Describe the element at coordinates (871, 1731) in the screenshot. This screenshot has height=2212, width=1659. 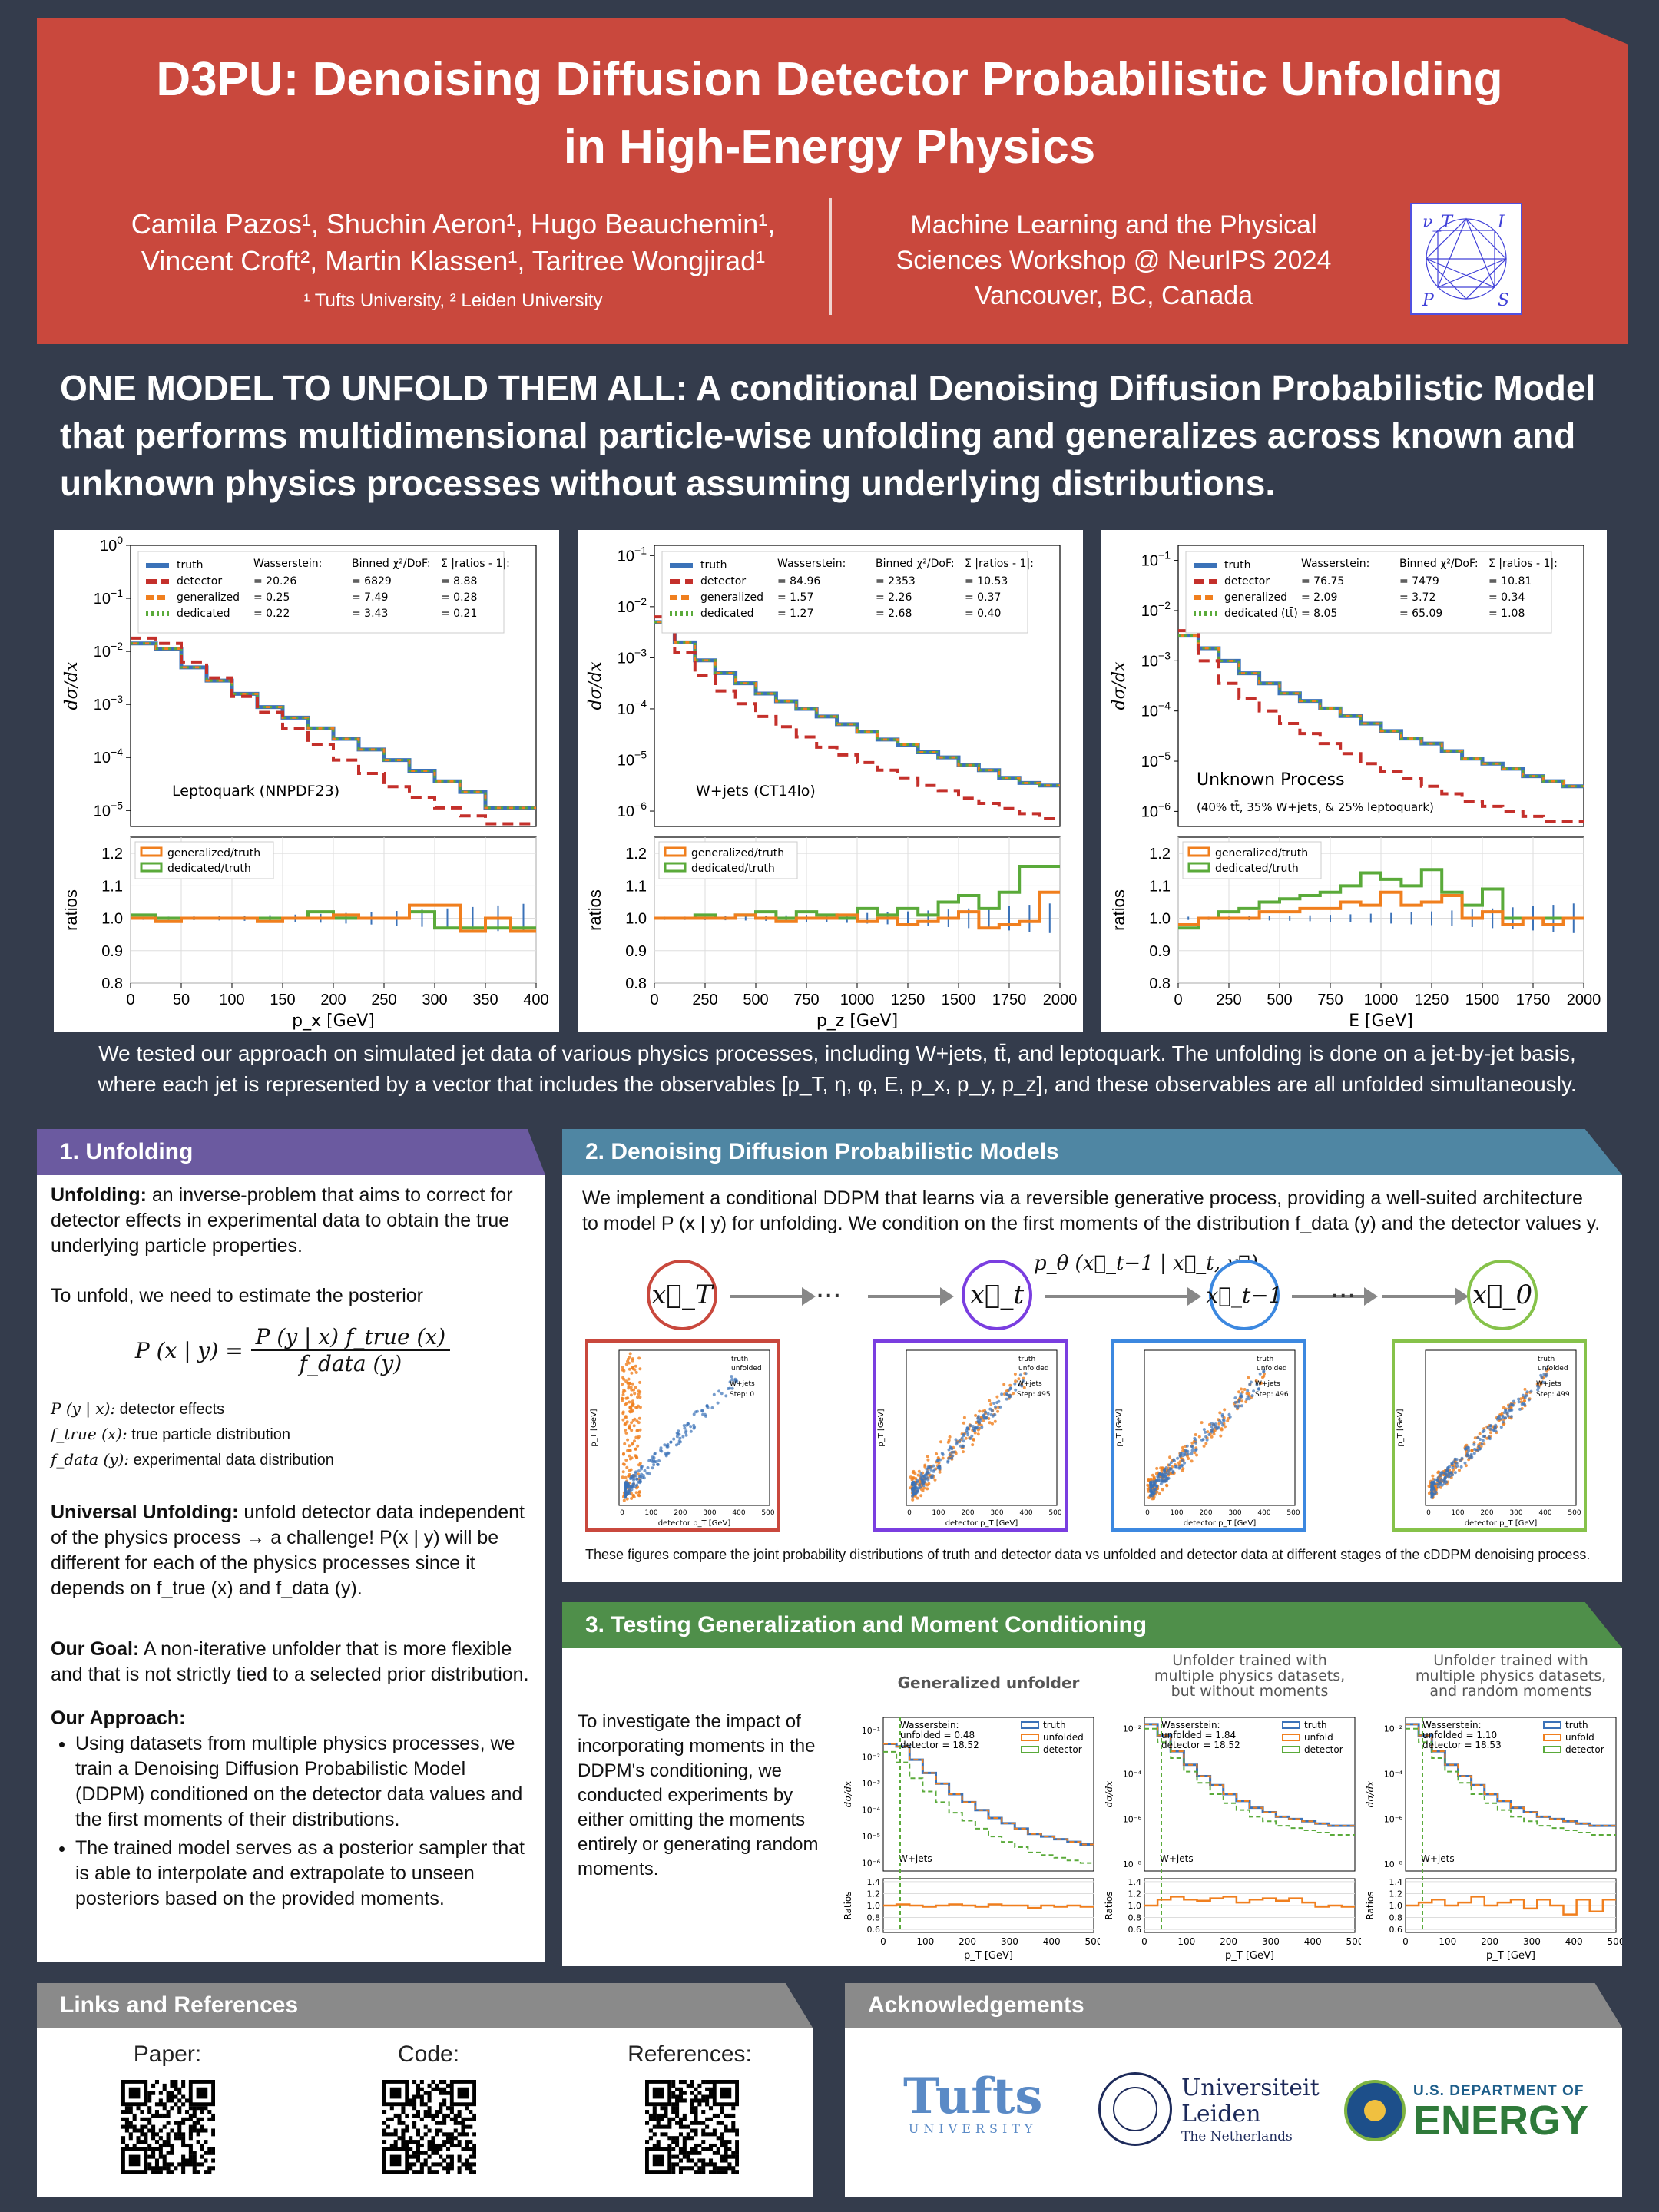
I see `y-tick-label: 10⁻¹` at that location.